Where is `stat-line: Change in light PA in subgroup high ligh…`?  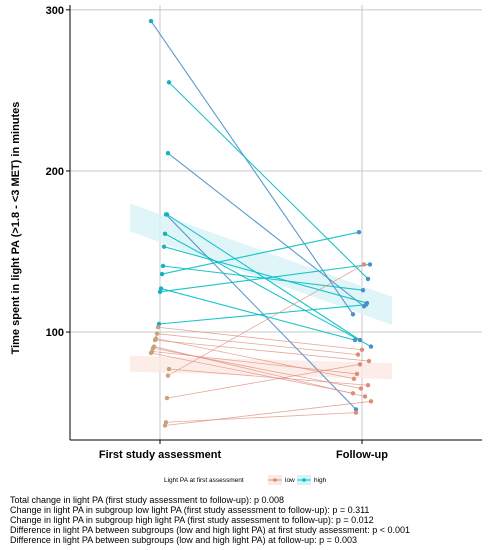 stat-line: Change in light PA in subgroup high ligh… is located at coordinates (192, 520).